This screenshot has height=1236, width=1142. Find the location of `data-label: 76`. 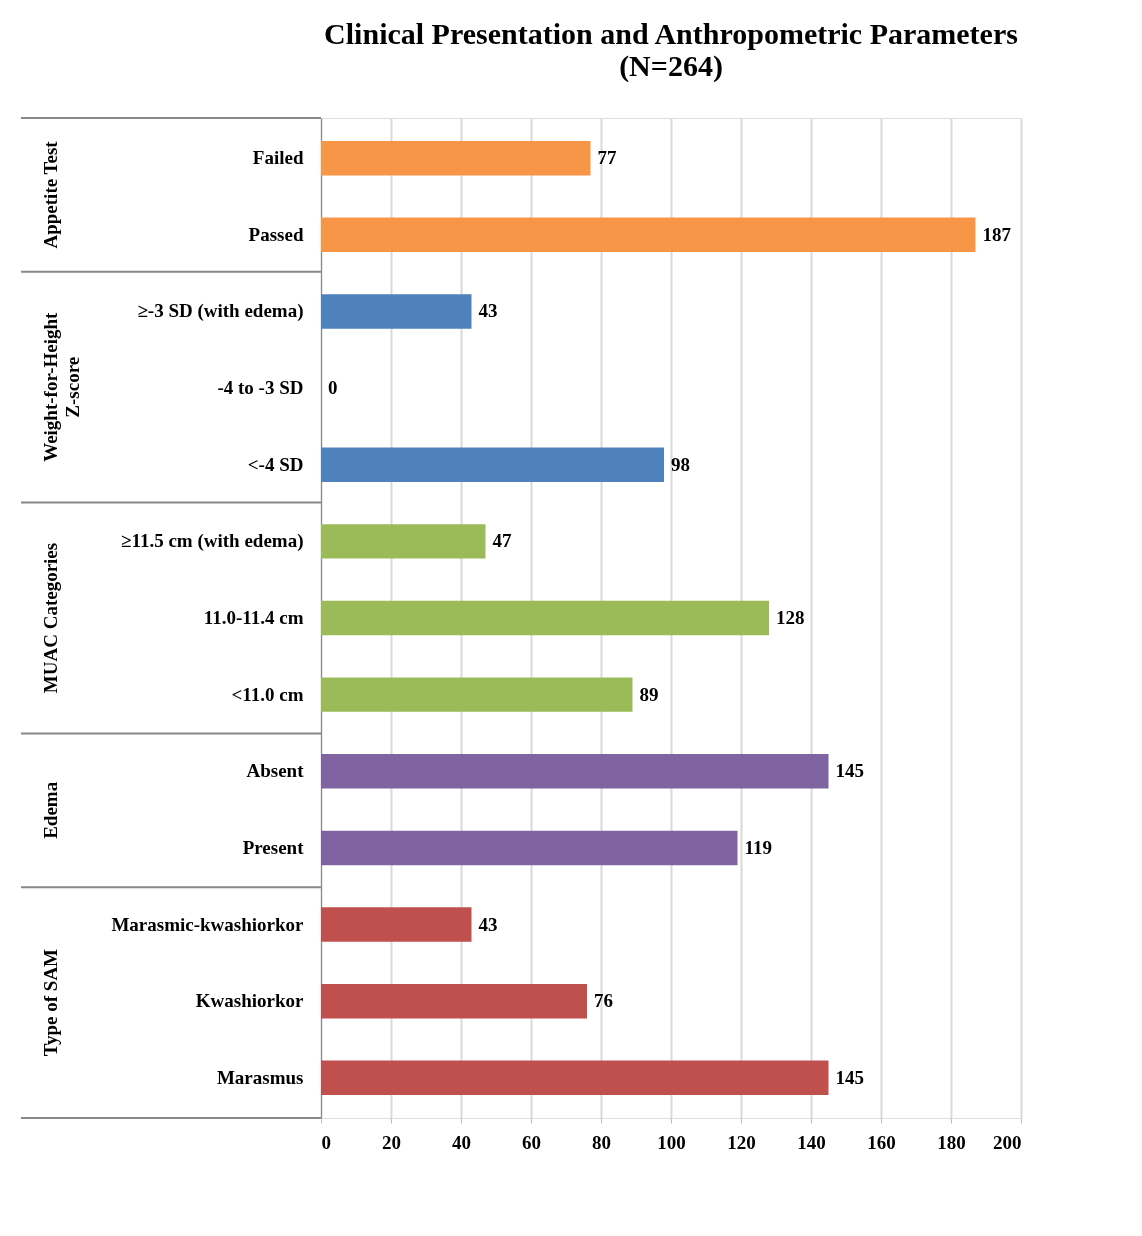

data-label: 76 is located at coordinates (603, 1001).